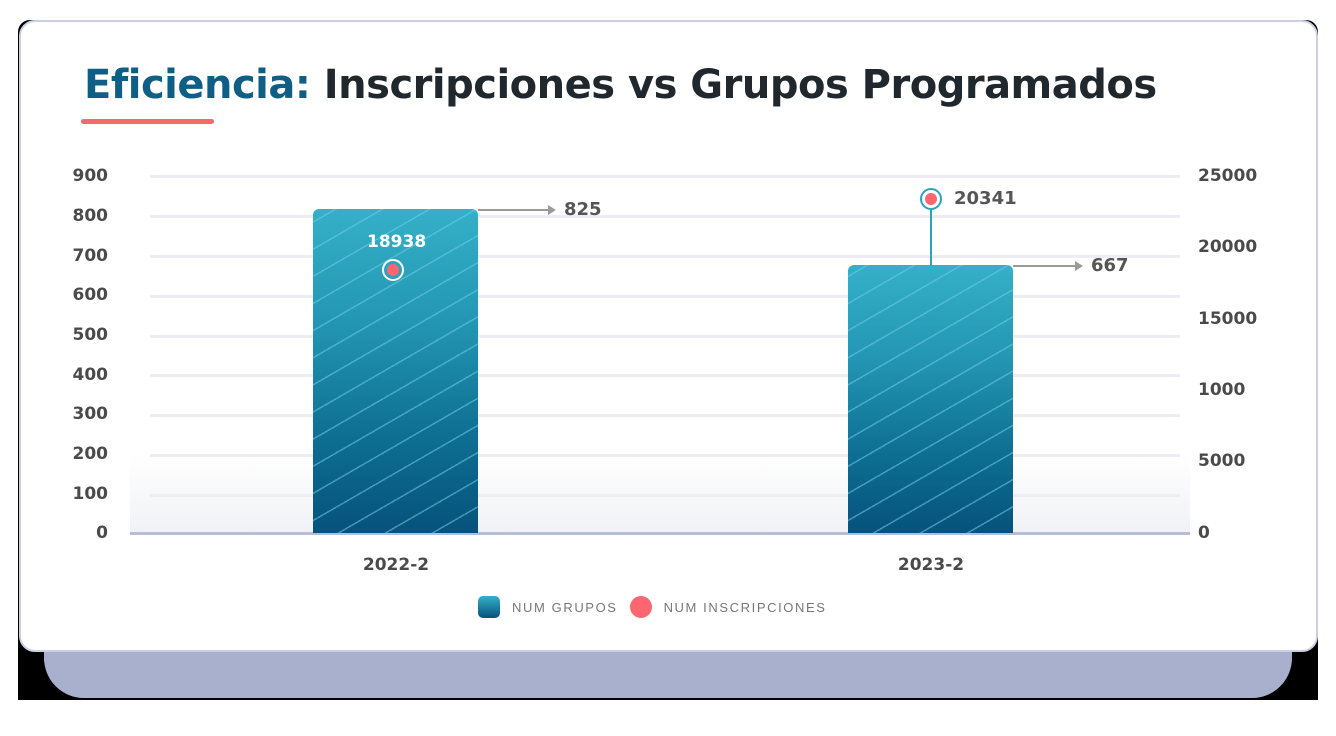 The image size is (1336, 736). I want to click on legend-item-num-grupos: NUM GRUPOS, so click(548, 607).